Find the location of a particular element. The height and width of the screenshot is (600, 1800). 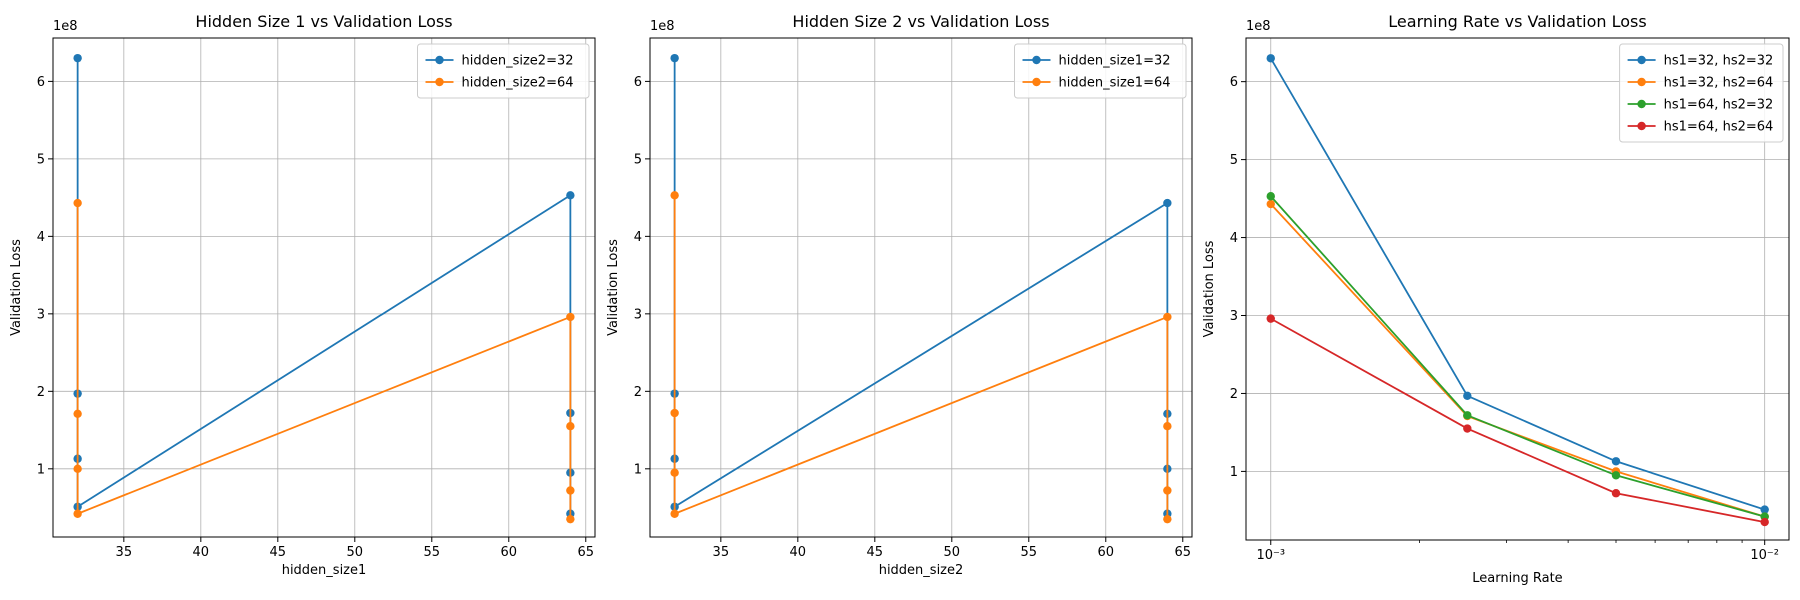

x-tick-label: 10⁻² is located at coordinates (1764, 555).